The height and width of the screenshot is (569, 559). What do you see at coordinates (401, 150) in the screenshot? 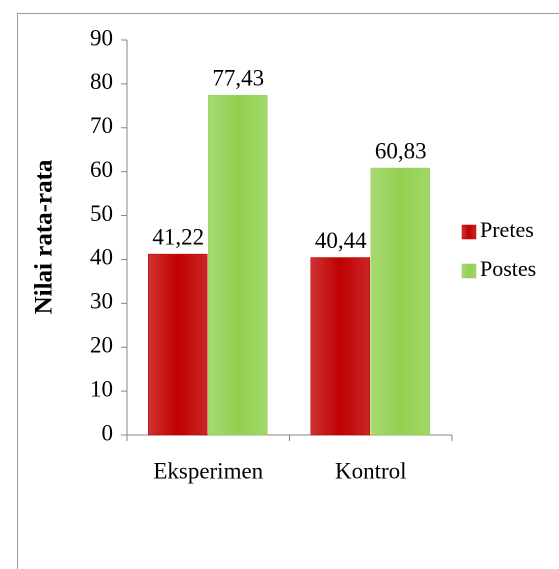
I see `value-label: 60,83` at bounding box center [401, 150].